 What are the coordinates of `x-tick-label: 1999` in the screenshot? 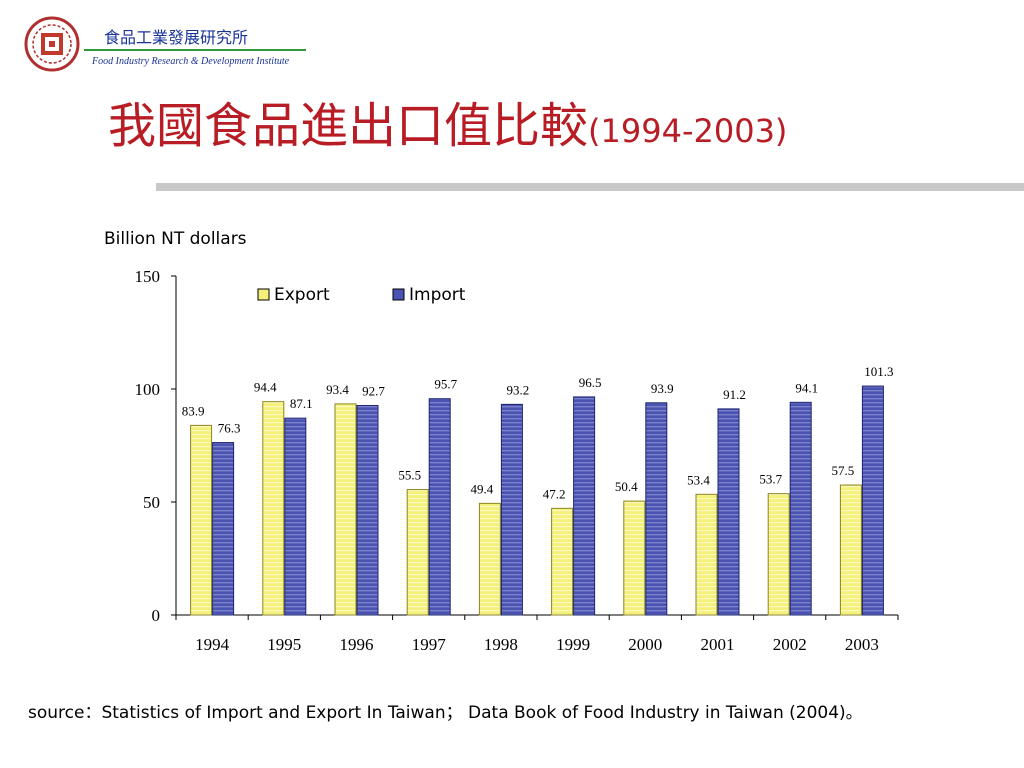 It's located at (573, 644).